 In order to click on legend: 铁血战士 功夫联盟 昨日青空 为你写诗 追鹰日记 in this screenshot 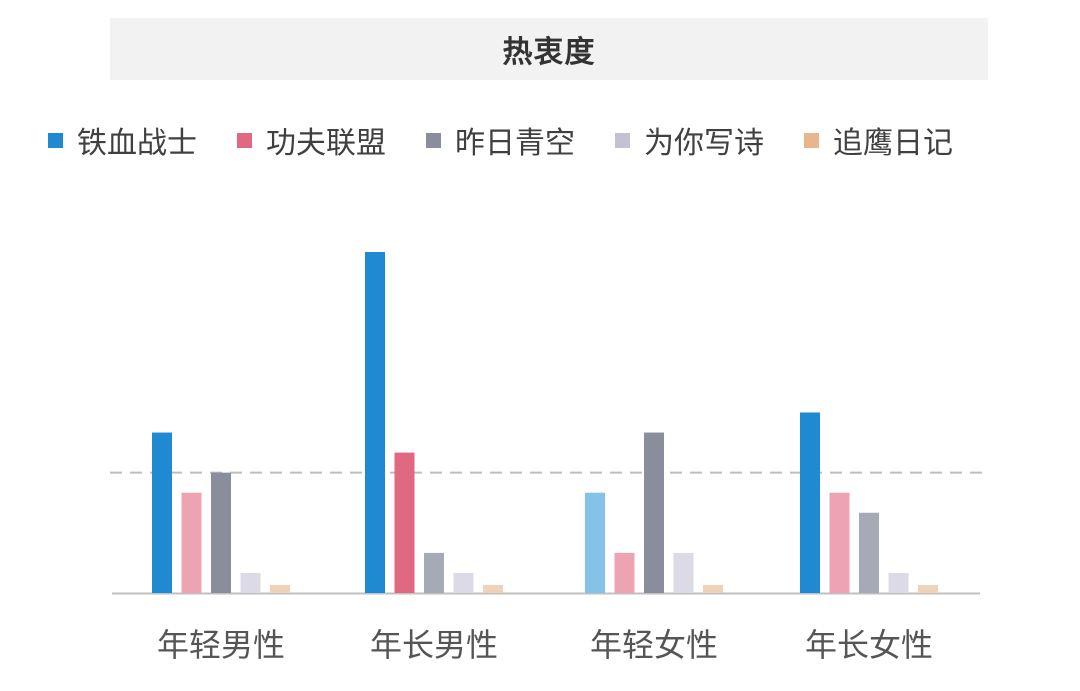, I will do `click(500, 140)`.